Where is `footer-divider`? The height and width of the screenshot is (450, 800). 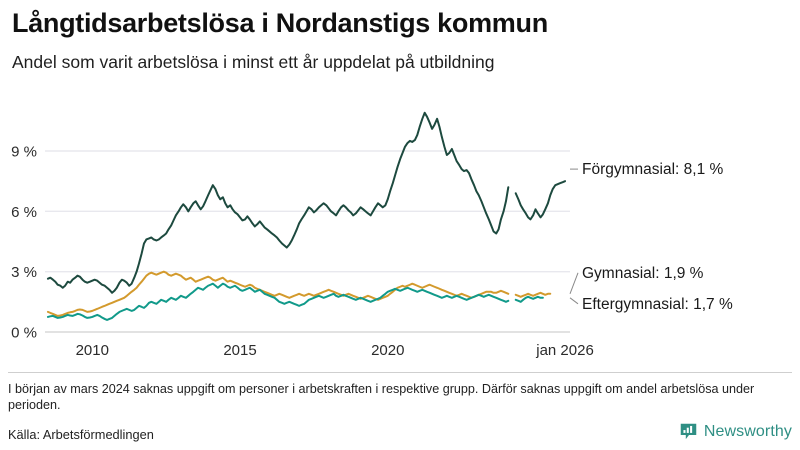 footer-divider is located at coordinates (400, 372).